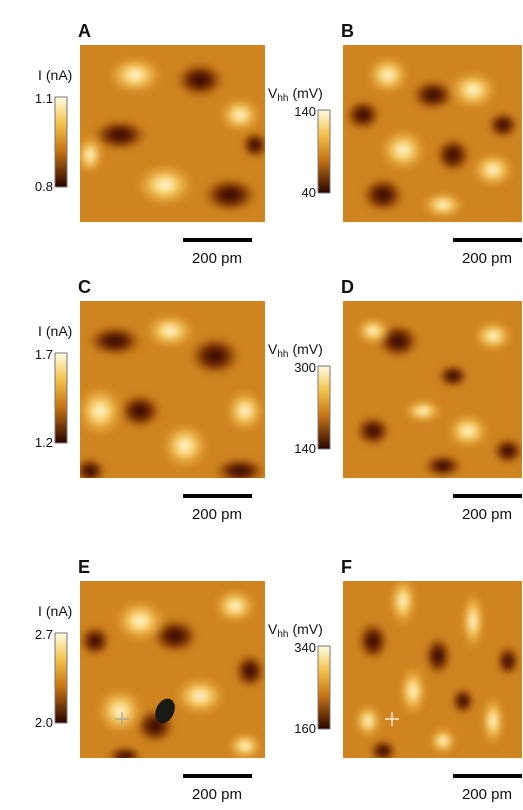 This screenshot has height=810, width=523. What do you see at coordinates (305, 448) in the screenshot?
I see `colorbar-min: 140` at bounding box center [305, 448].